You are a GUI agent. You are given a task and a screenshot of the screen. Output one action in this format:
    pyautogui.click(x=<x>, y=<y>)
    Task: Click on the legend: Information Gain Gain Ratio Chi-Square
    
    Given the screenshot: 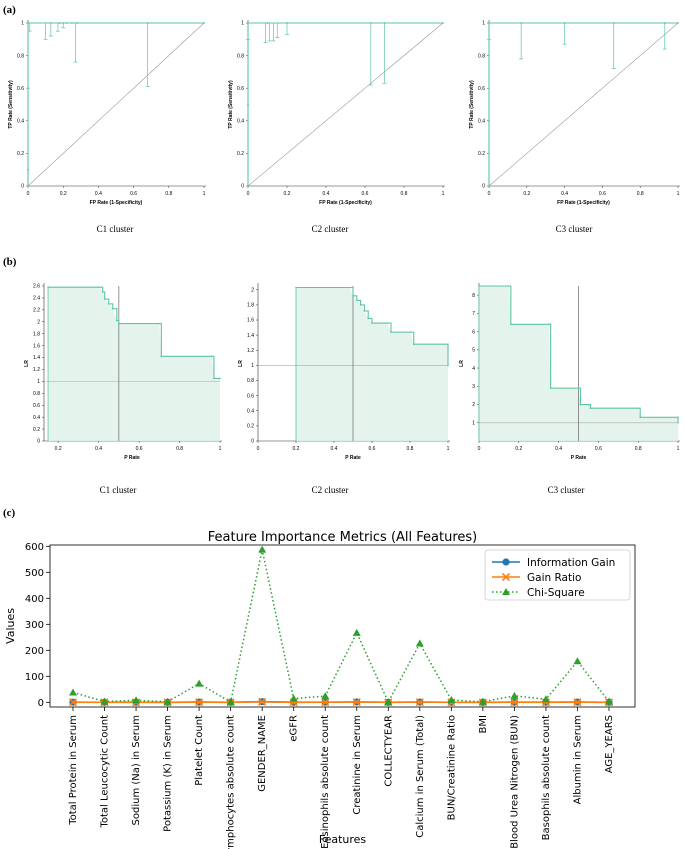 What is the action you would take?
    pyautogui.click(x=557, y=575)
    